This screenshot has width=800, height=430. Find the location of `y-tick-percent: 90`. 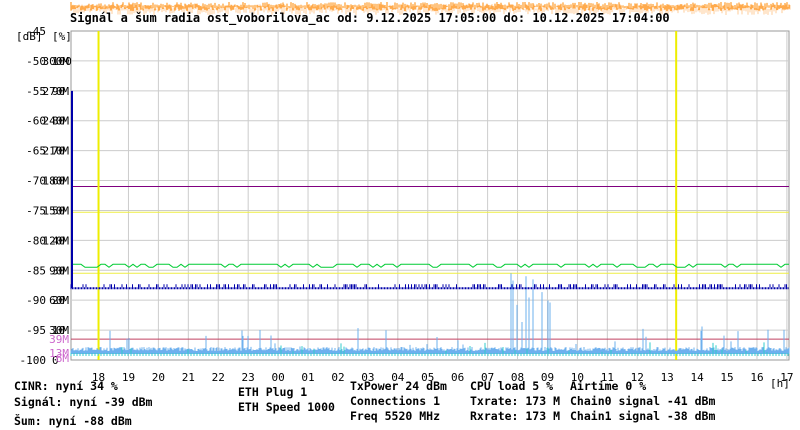

y-tick-percent: 90 is located at coordinates (58, 91).